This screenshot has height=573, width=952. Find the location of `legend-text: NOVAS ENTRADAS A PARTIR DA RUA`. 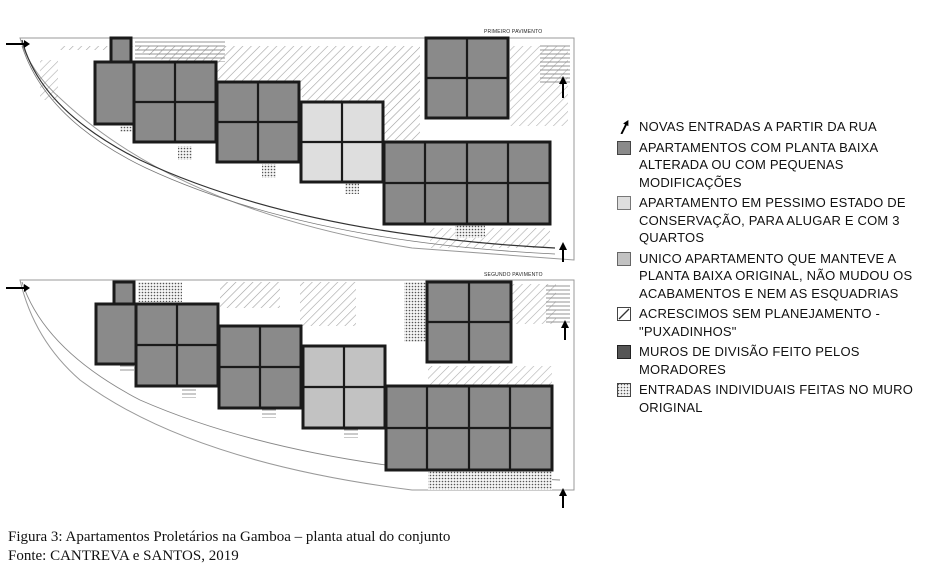

legend-text: NOVAS ENTRADAS A PARTIR DA RUA is located at coordinates (758, 126).